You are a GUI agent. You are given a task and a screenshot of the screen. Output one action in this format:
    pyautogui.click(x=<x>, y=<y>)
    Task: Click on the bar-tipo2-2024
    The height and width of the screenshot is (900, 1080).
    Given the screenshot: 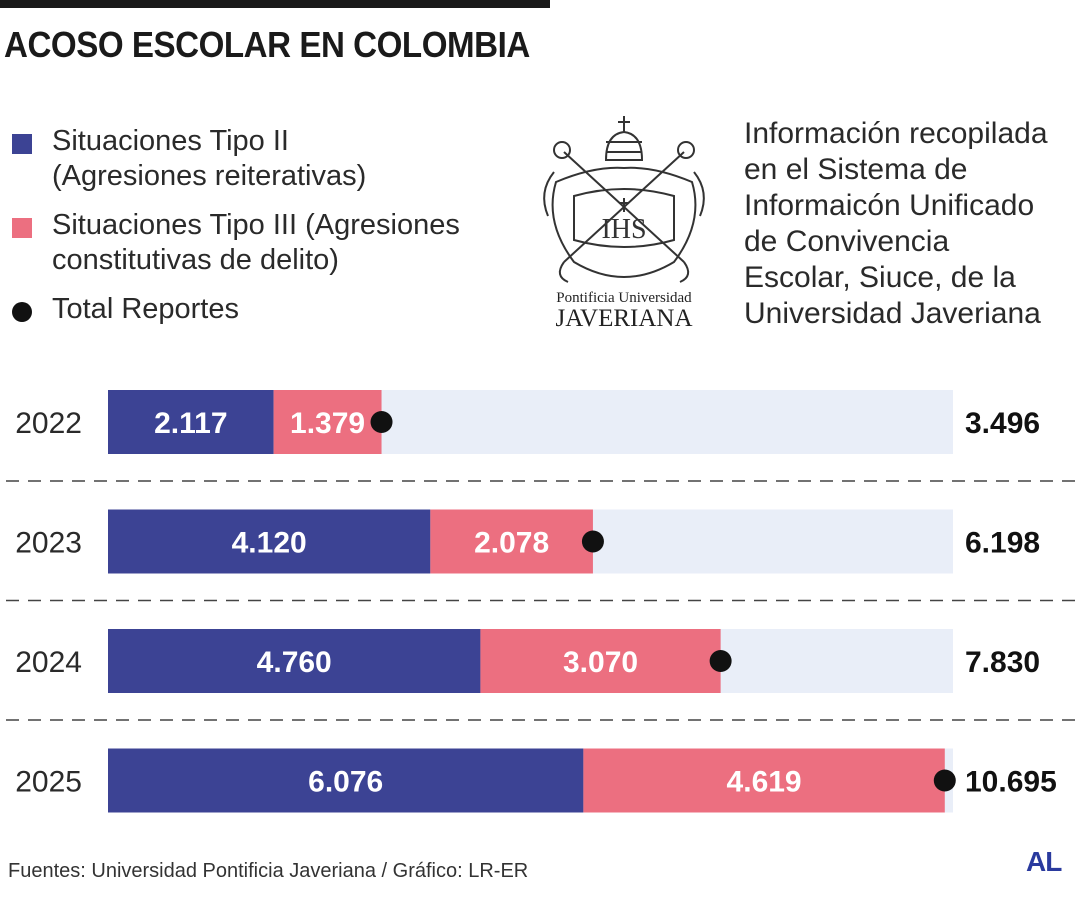 What is the action you would take?
    pyautogui.click(x=294, y=661)
    